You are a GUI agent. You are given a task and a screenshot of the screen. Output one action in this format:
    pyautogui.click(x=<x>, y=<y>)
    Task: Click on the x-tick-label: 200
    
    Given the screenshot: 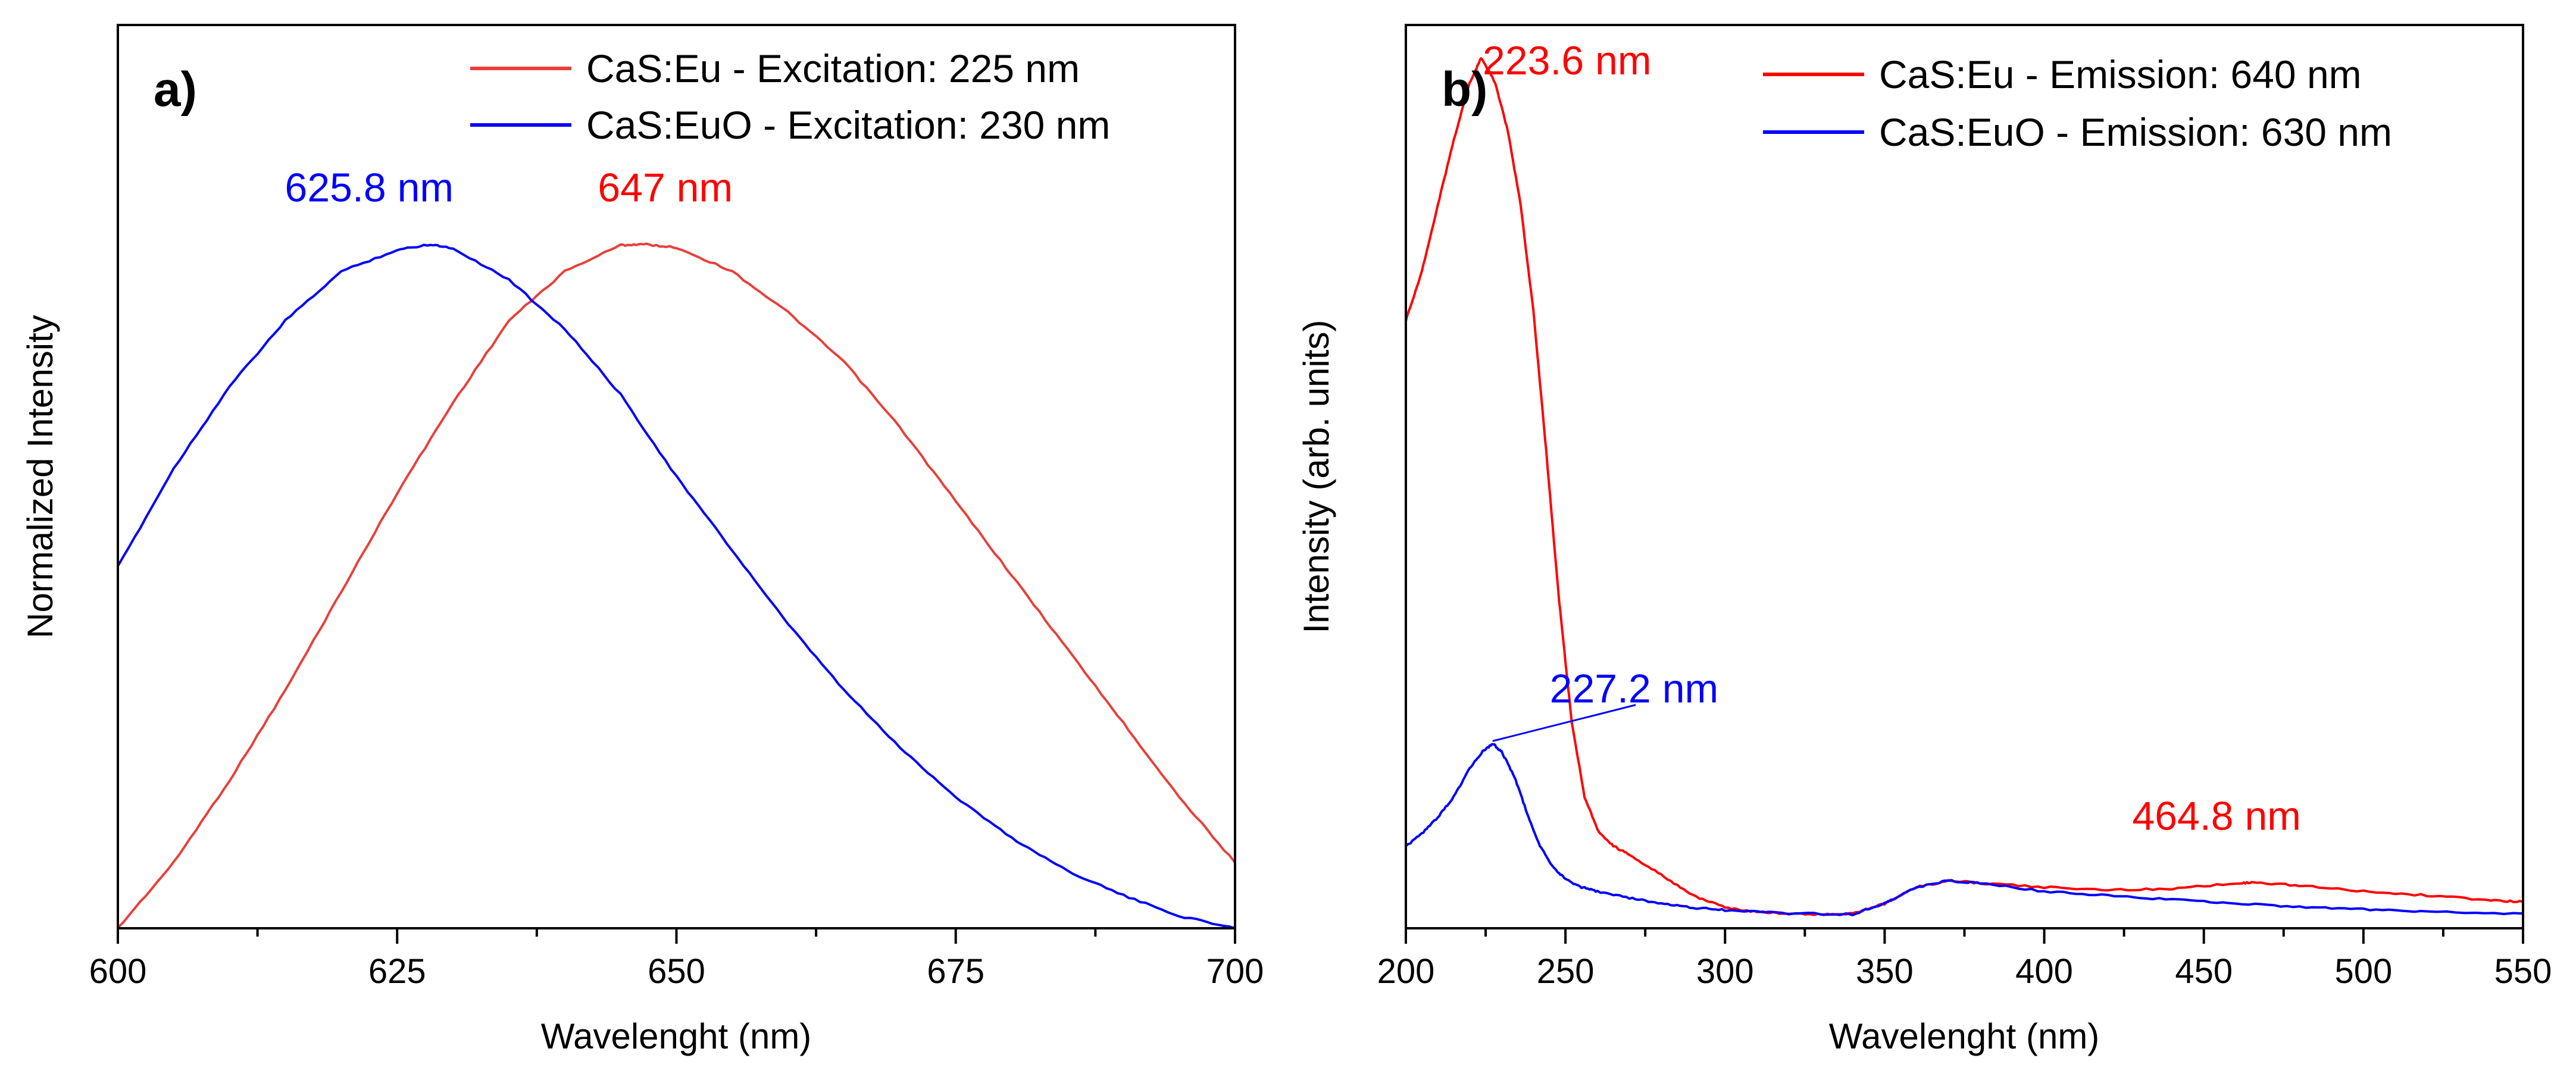 What is the action you would take?
    pyautogui.click(x=1406, y=971)
    